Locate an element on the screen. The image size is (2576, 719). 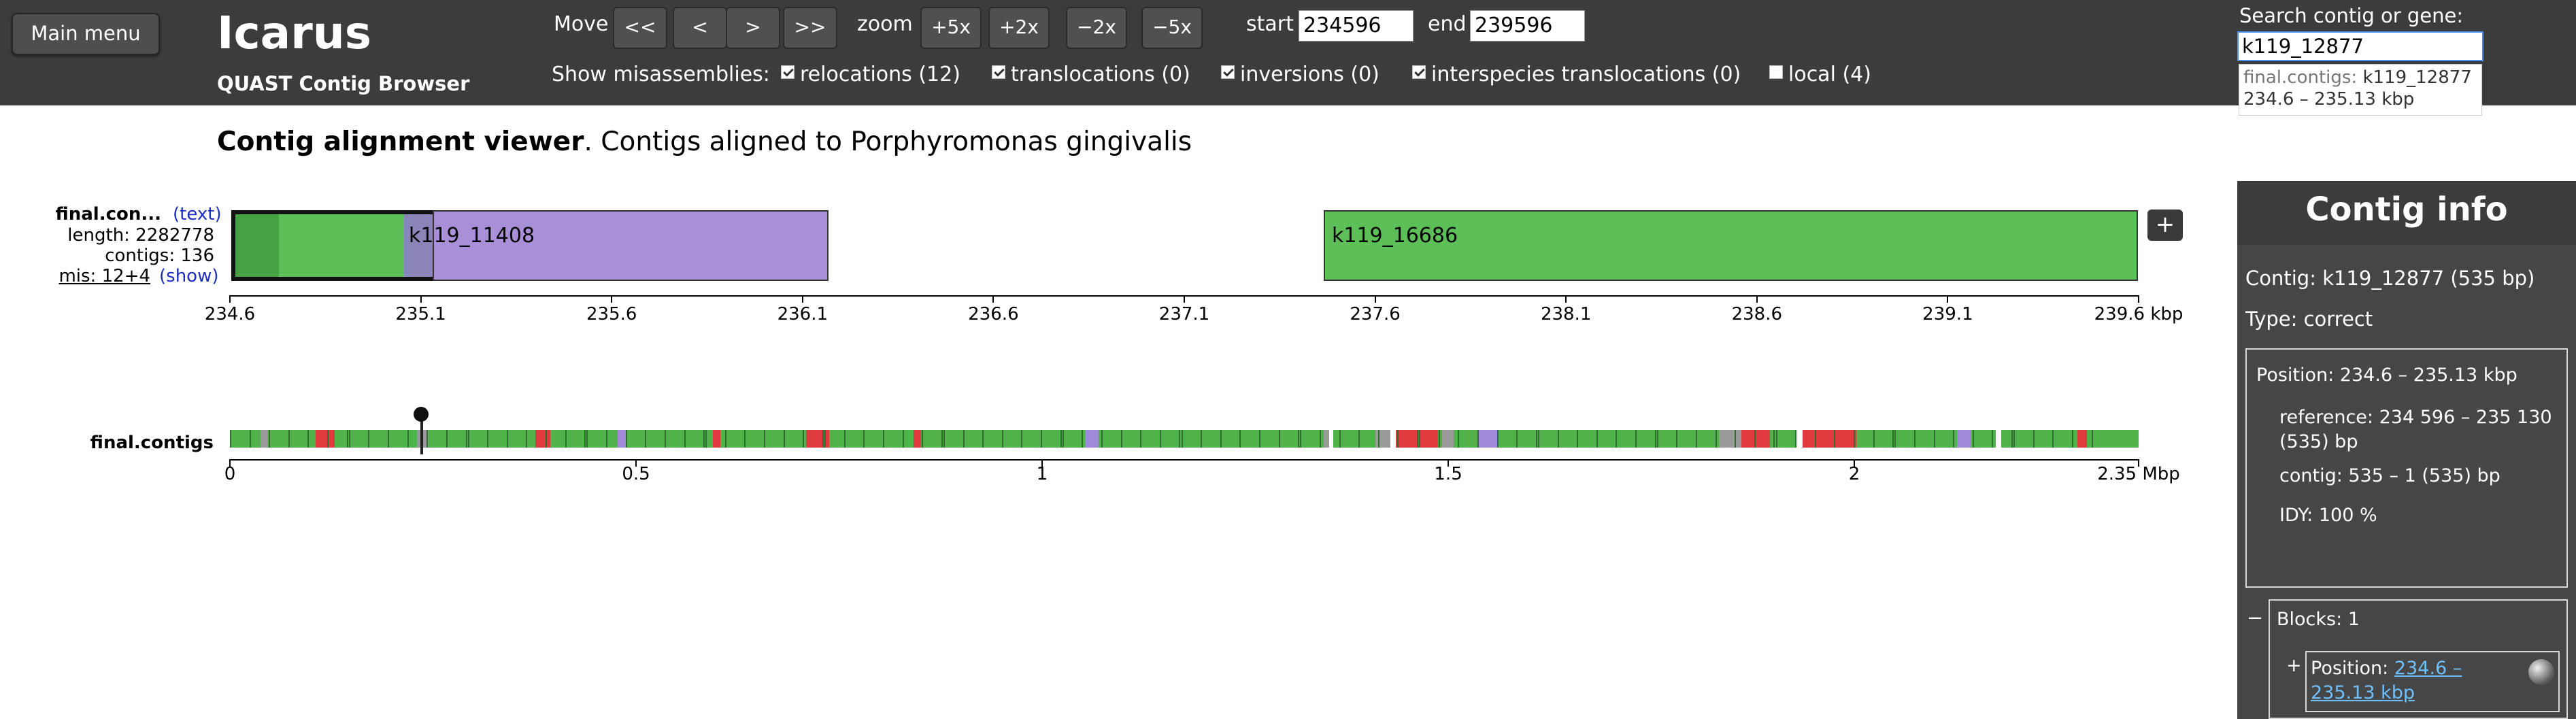
blocks-collapse-toggle: − is located at coordinates (2255, 617).